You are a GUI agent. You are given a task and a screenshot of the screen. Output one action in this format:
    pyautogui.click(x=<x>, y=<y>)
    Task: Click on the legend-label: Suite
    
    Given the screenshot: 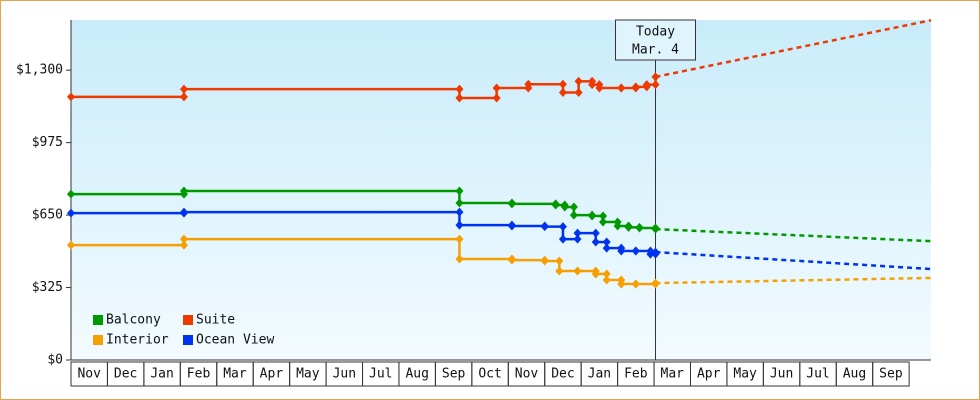 What is the action you would take?
    pyautogui.click(x=215, y=320)
    